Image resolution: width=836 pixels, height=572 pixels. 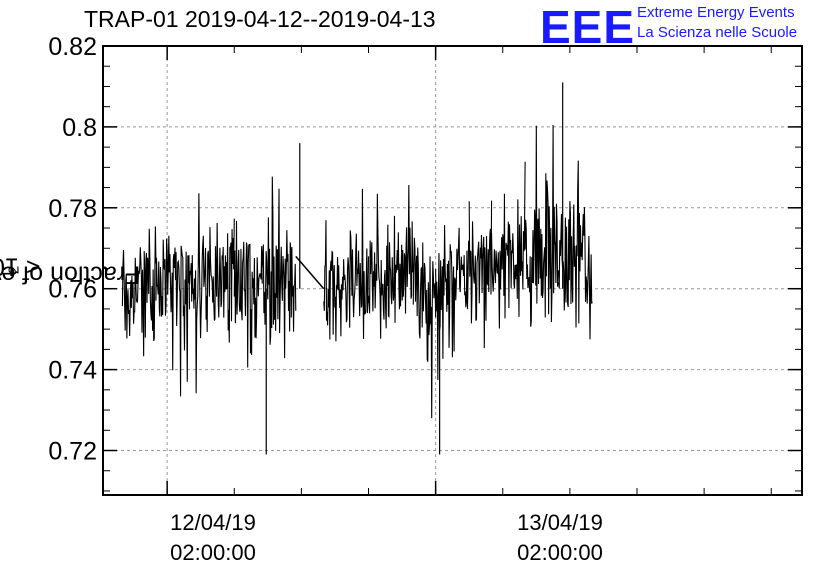 What do you see at coordinates (72, 290) in the screenshot?
I see `y-tick-label: 0.76` at bounding box center [72, 290].